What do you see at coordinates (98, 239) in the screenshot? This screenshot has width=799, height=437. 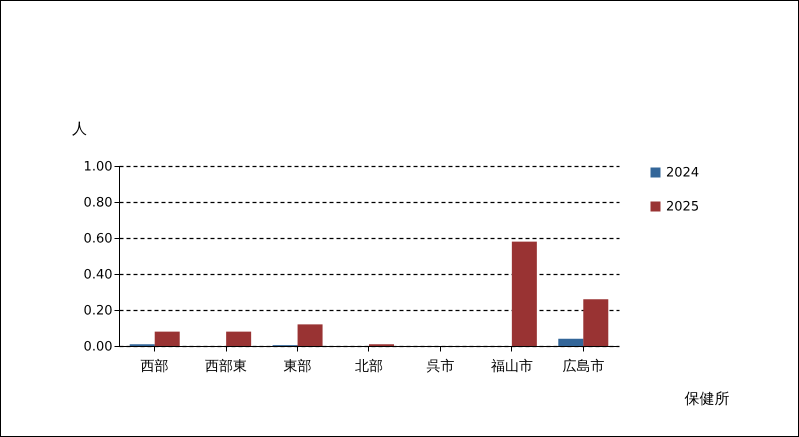 I see `y-tick-label: 0.60` at bounding box center [98, 239].